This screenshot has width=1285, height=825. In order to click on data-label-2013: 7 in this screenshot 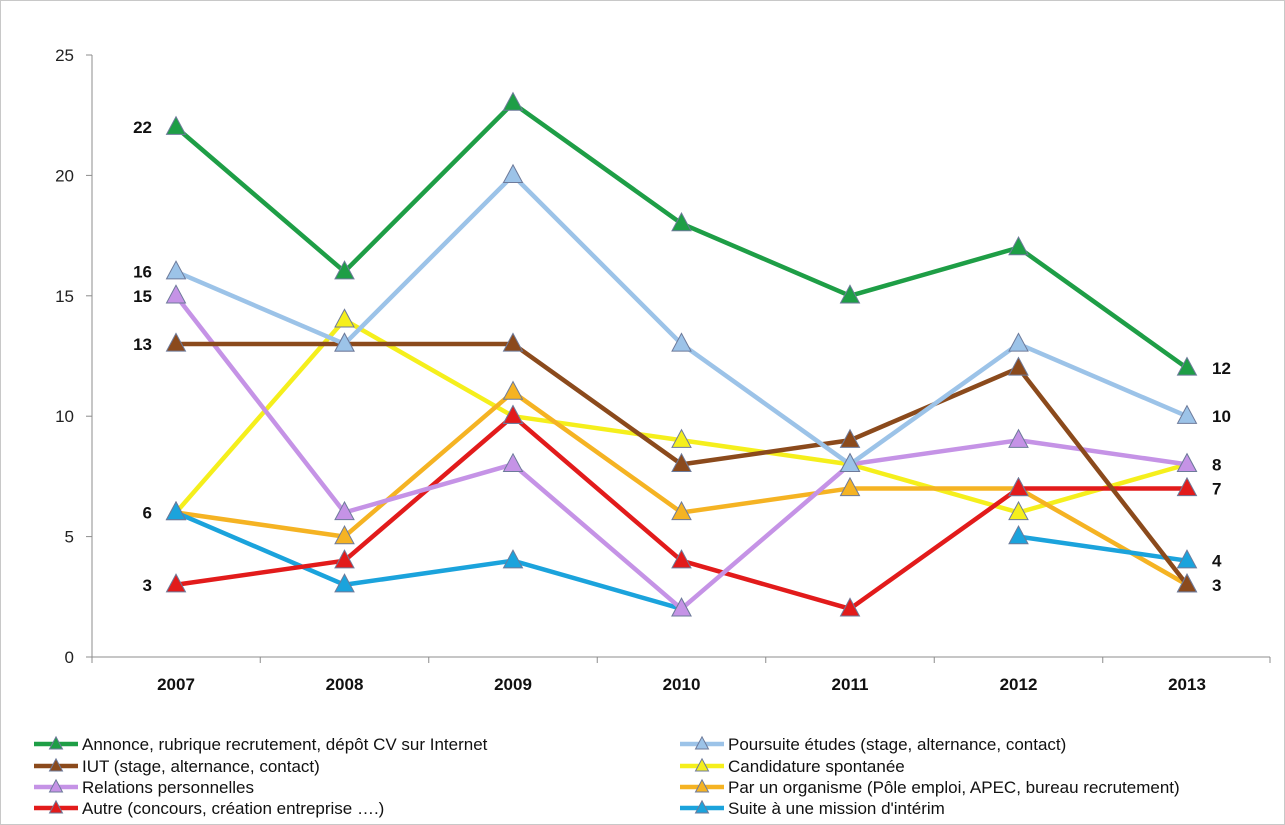, I will do `click(1216, 488)`.